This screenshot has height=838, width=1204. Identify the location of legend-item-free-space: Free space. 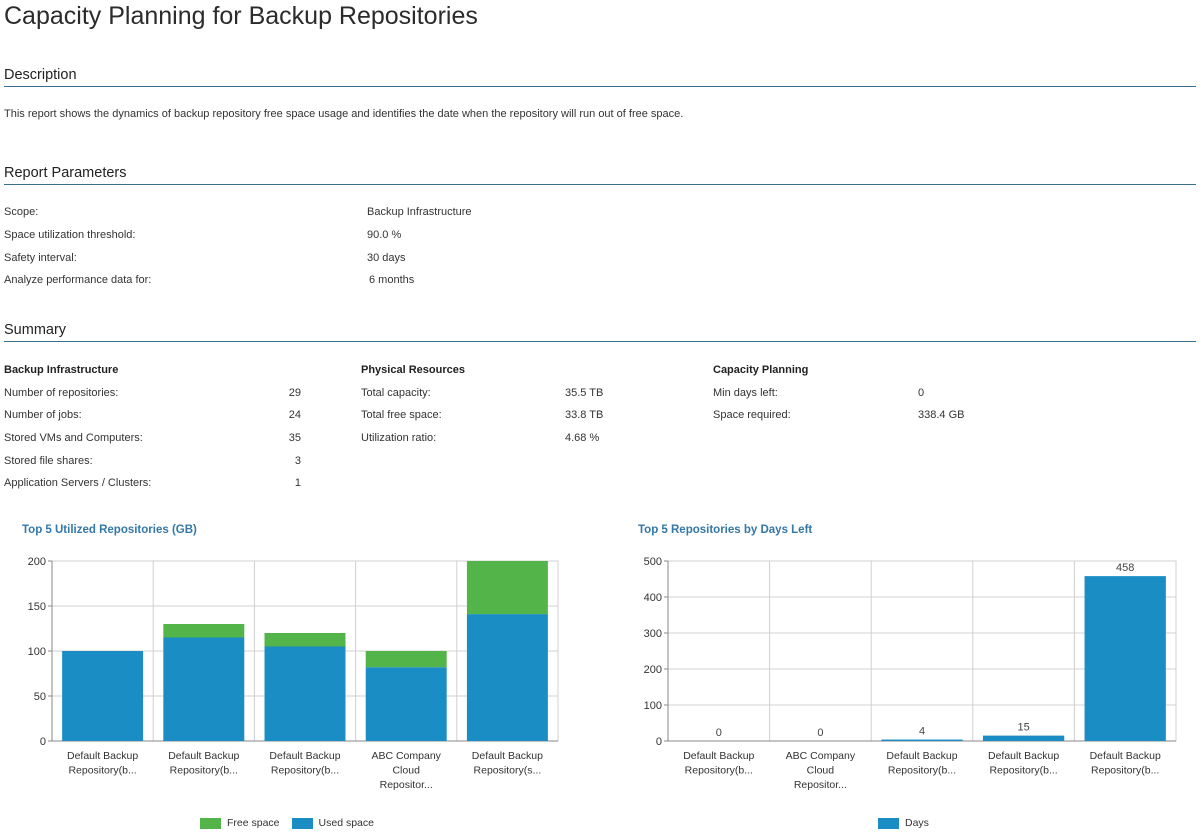
(240, 823).